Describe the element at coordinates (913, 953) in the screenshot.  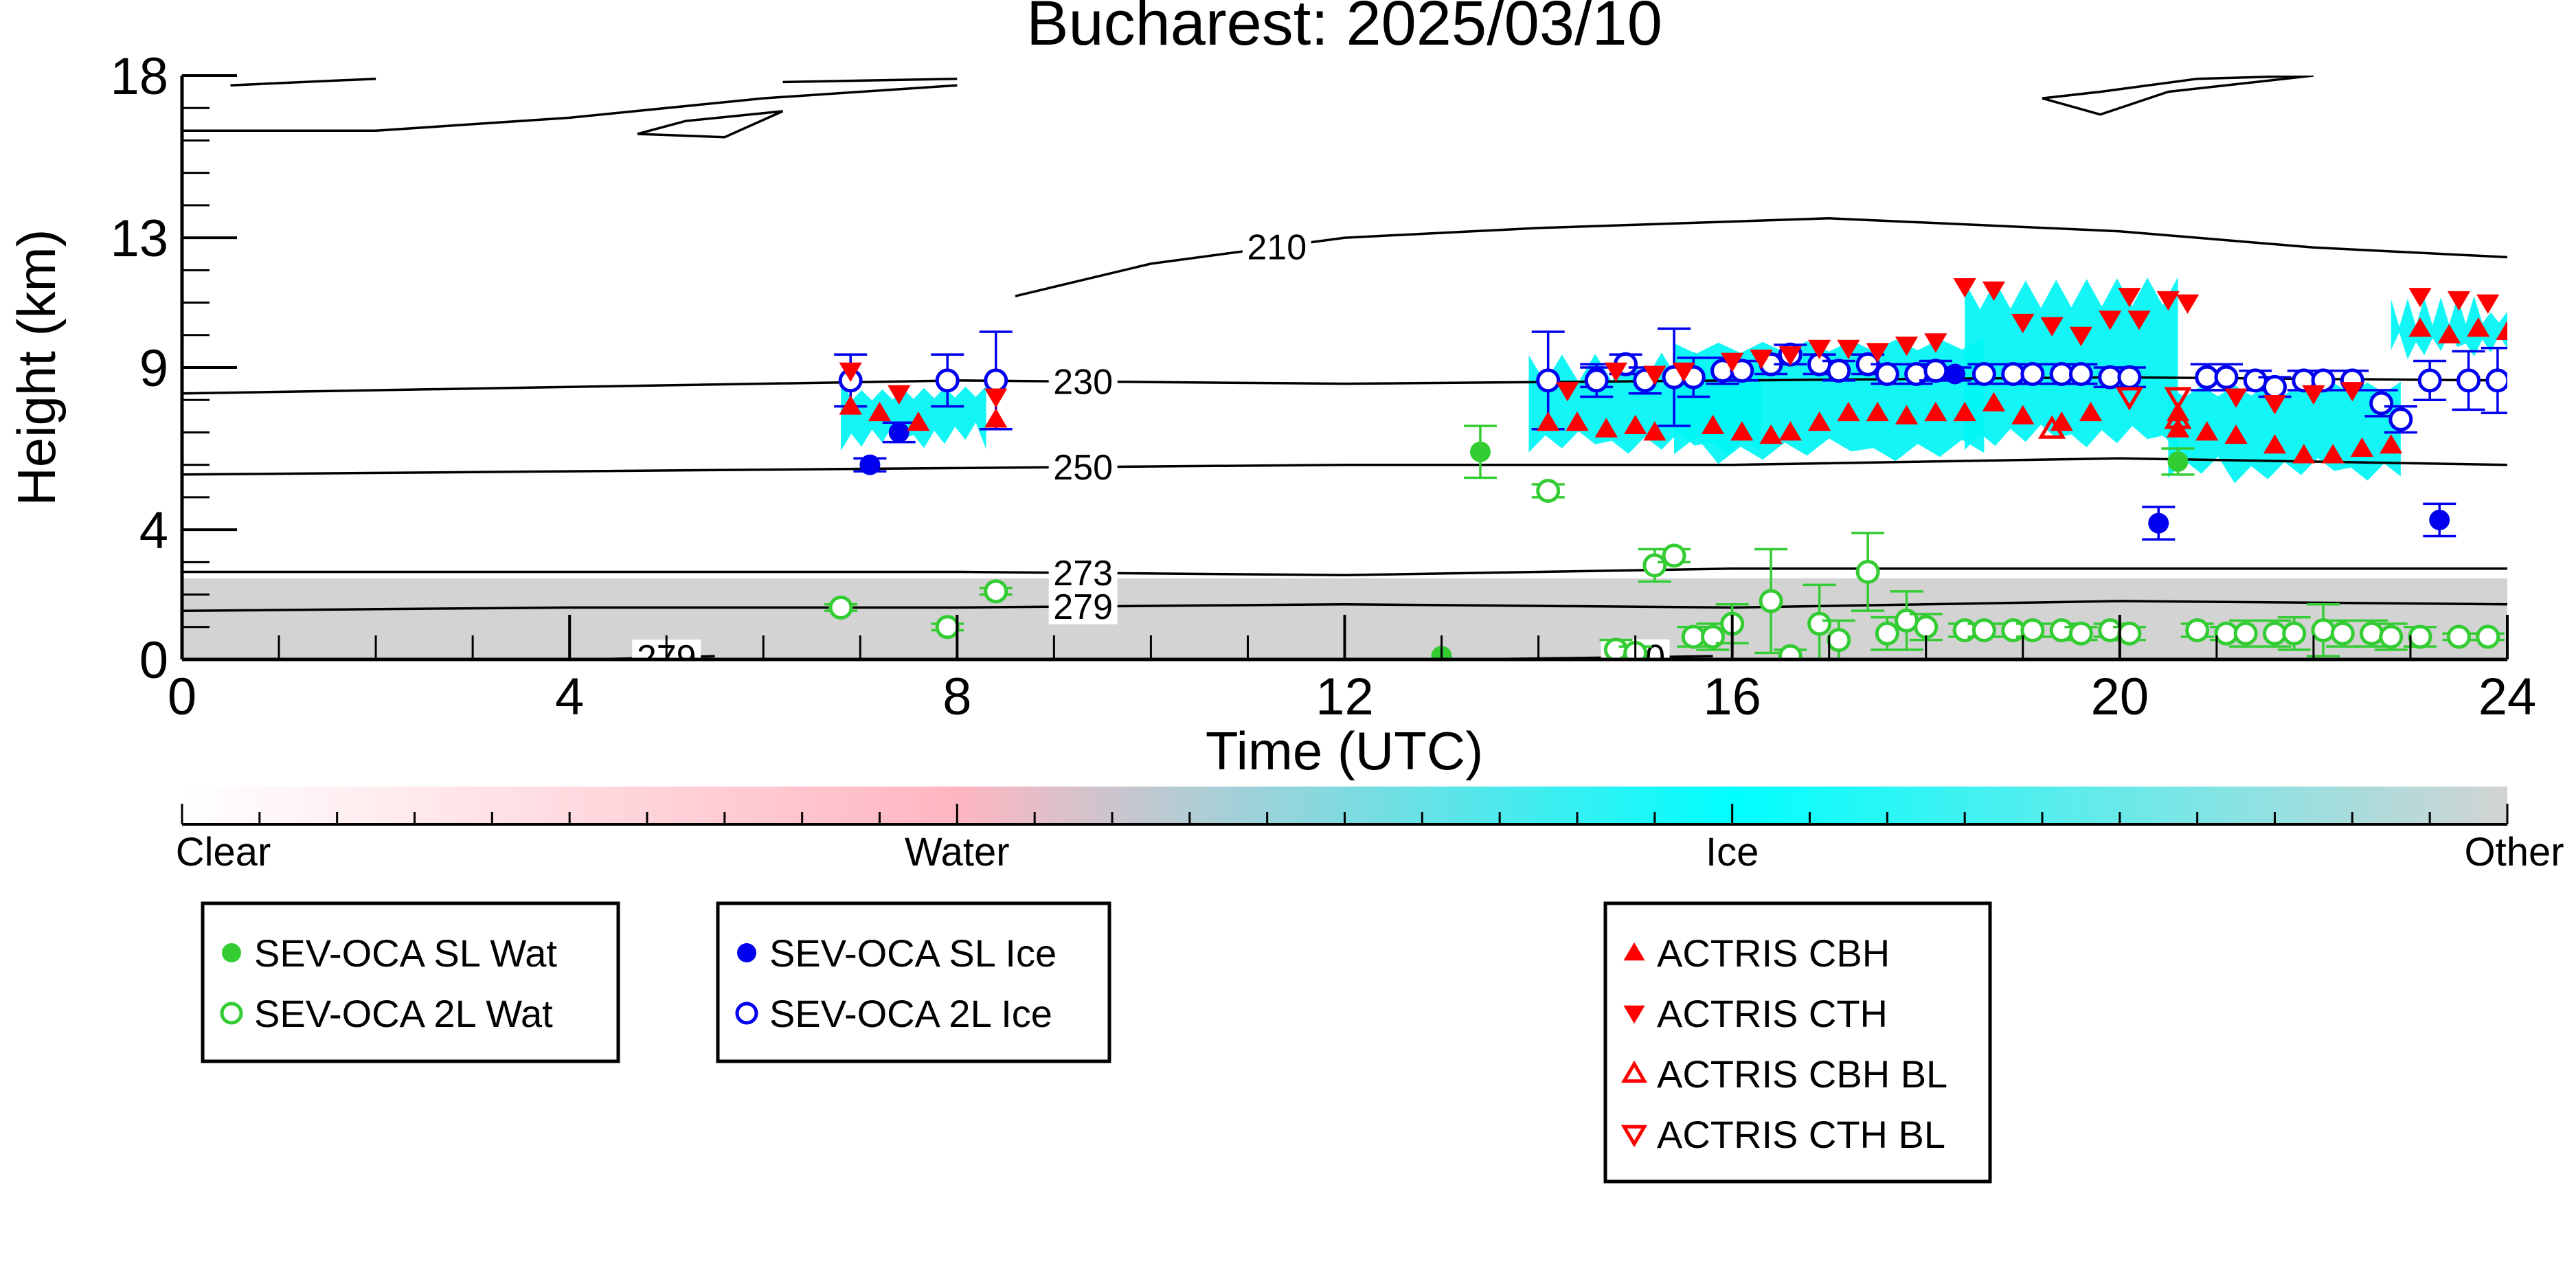
I see `legend-entry-label: SEV-OCA SL Ice` at that location.